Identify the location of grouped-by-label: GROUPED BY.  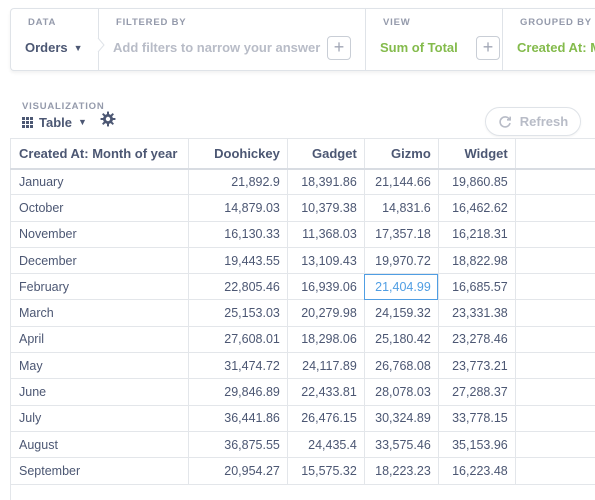
(556, 22).